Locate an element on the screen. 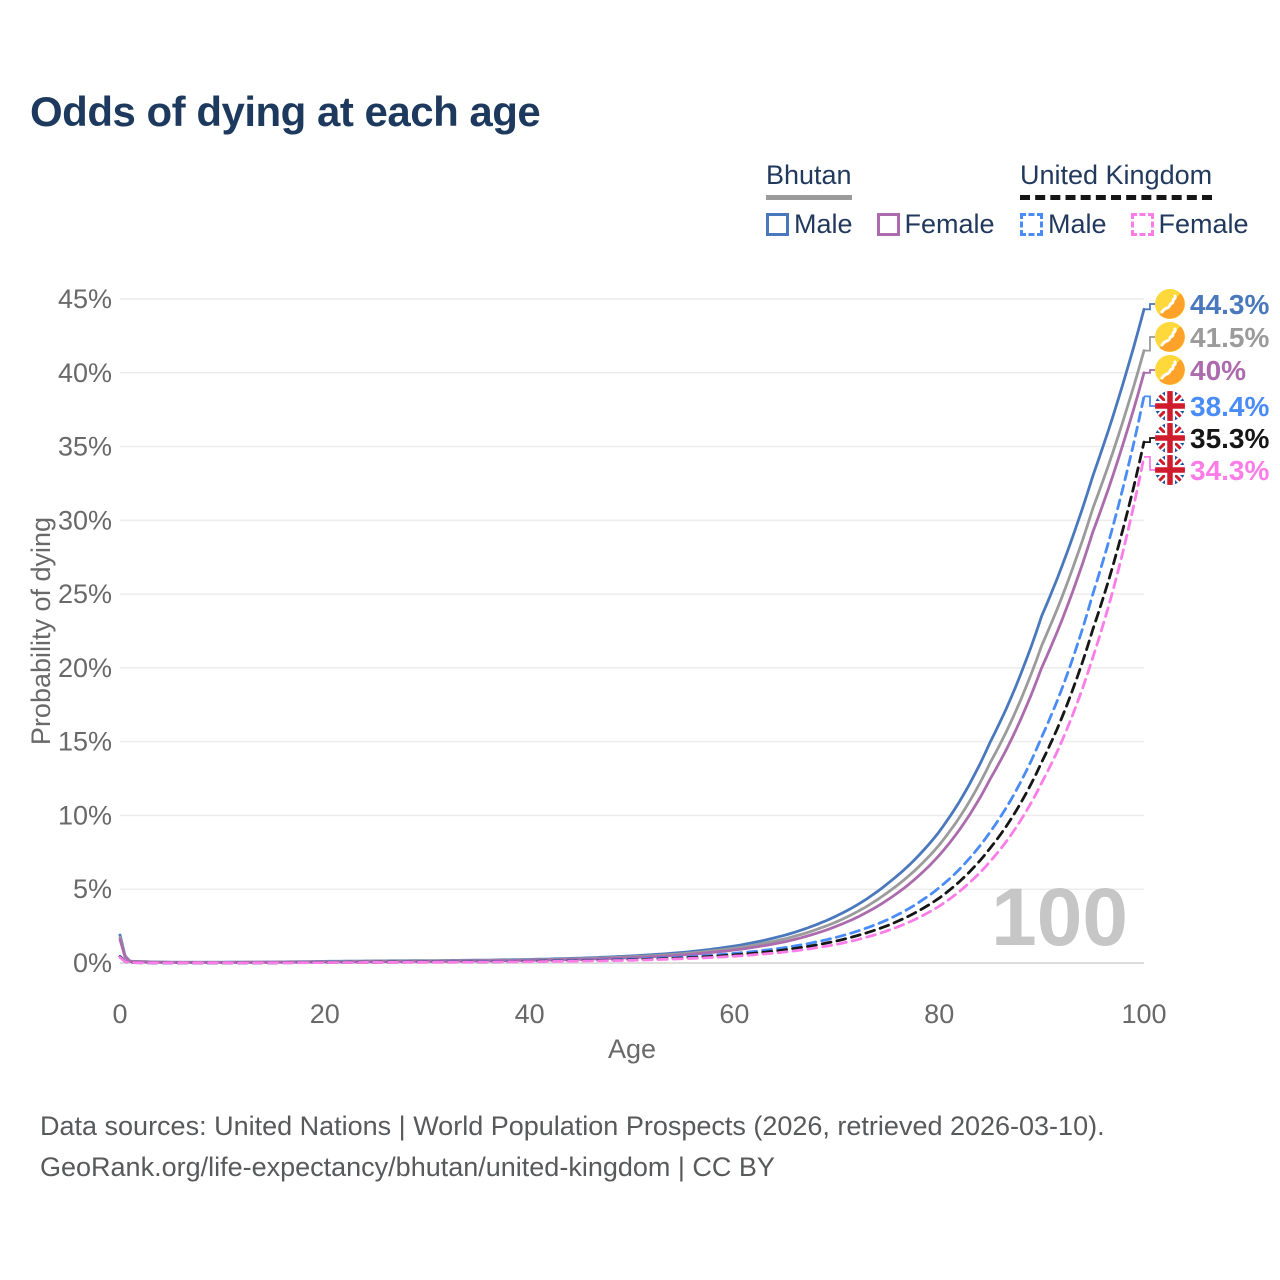  x-tick-label: 60 is located at coordinates (734, 1014).